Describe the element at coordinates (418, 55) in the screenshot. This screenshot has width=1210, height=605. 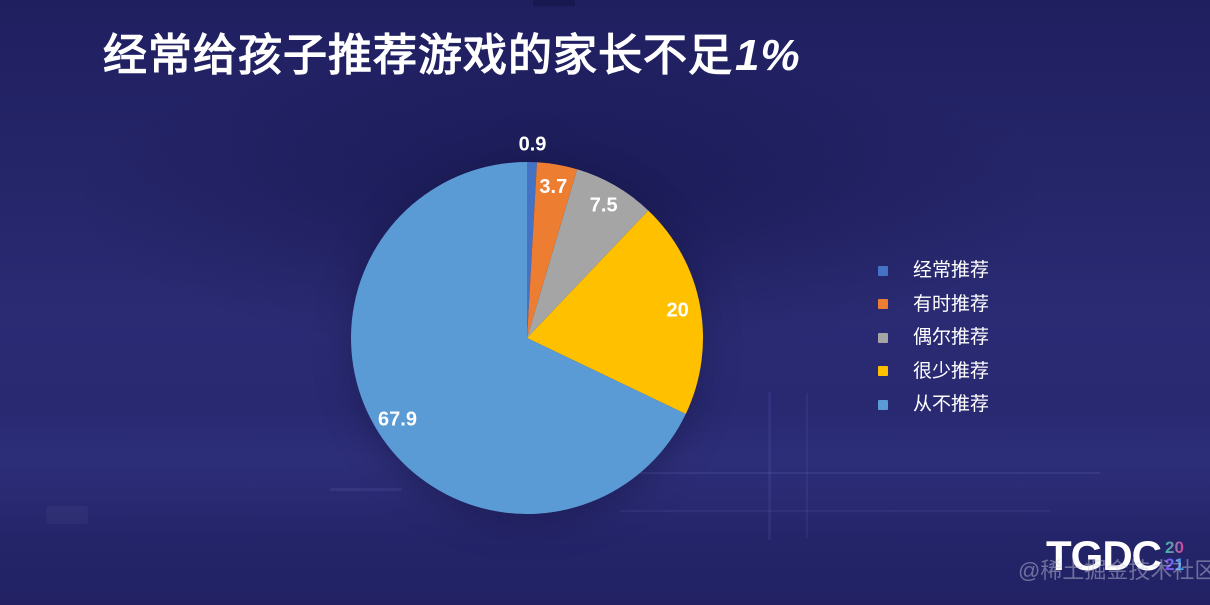
I see `slide-title-text: 经常给孩子推荐游戏的家长不足` at that location.